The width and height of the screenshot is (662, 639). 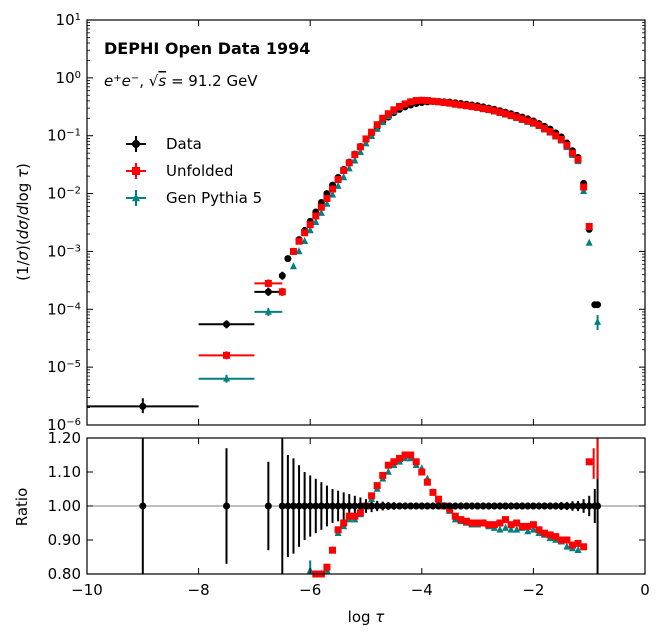 What do you see at coordinates (64, 194) in the screenshot?
I see `main-y-tick-label: 10⁻²` at bounding box center [64, 194].